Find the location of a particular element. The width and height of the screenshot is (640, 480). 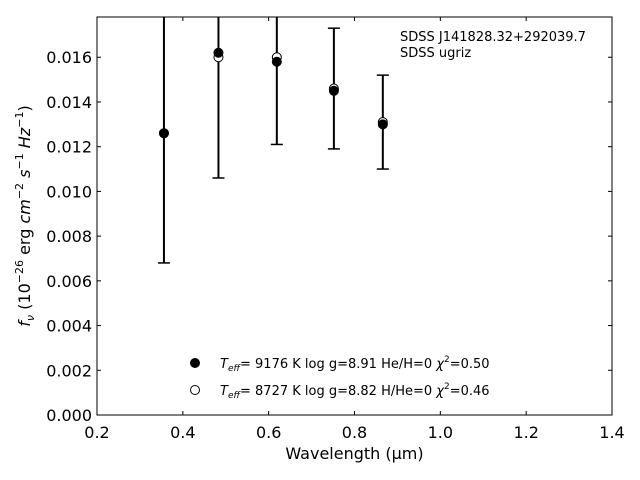

y-label-exp-d: −1 is located at coordinates (19, 120).